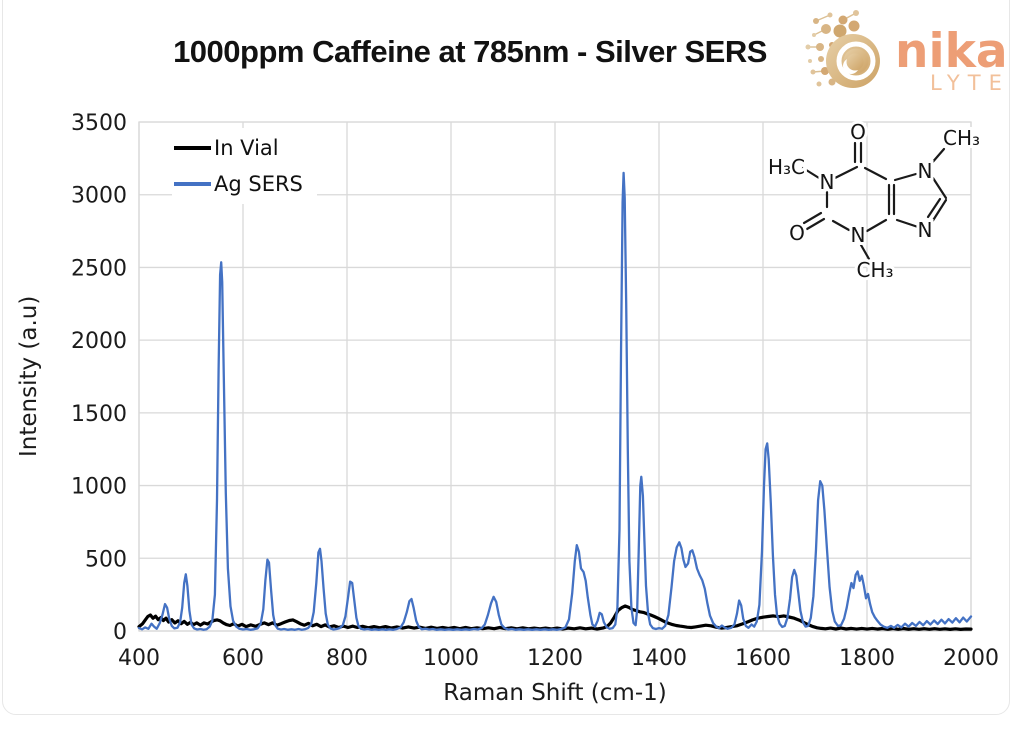 Image resolution: width=1024 pixels, height=743 pixels. I want to click on nikalyte-logo: nika LYTE, so click(907, 52).